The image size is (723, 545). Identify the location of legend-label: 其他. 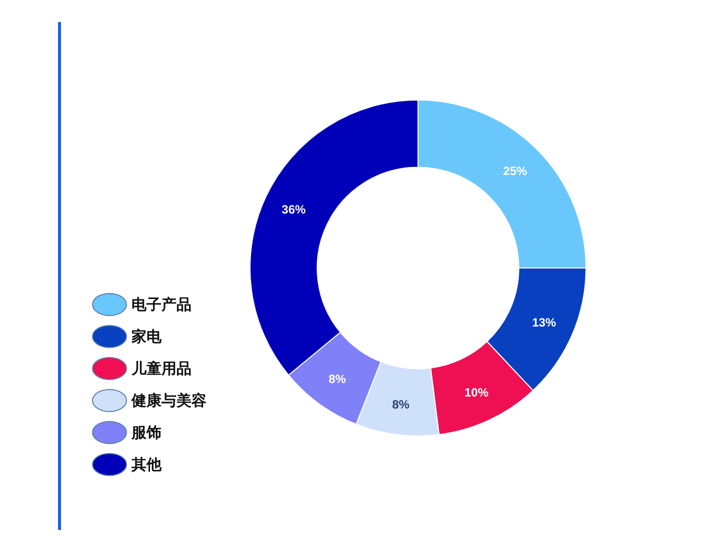
(146, 465).